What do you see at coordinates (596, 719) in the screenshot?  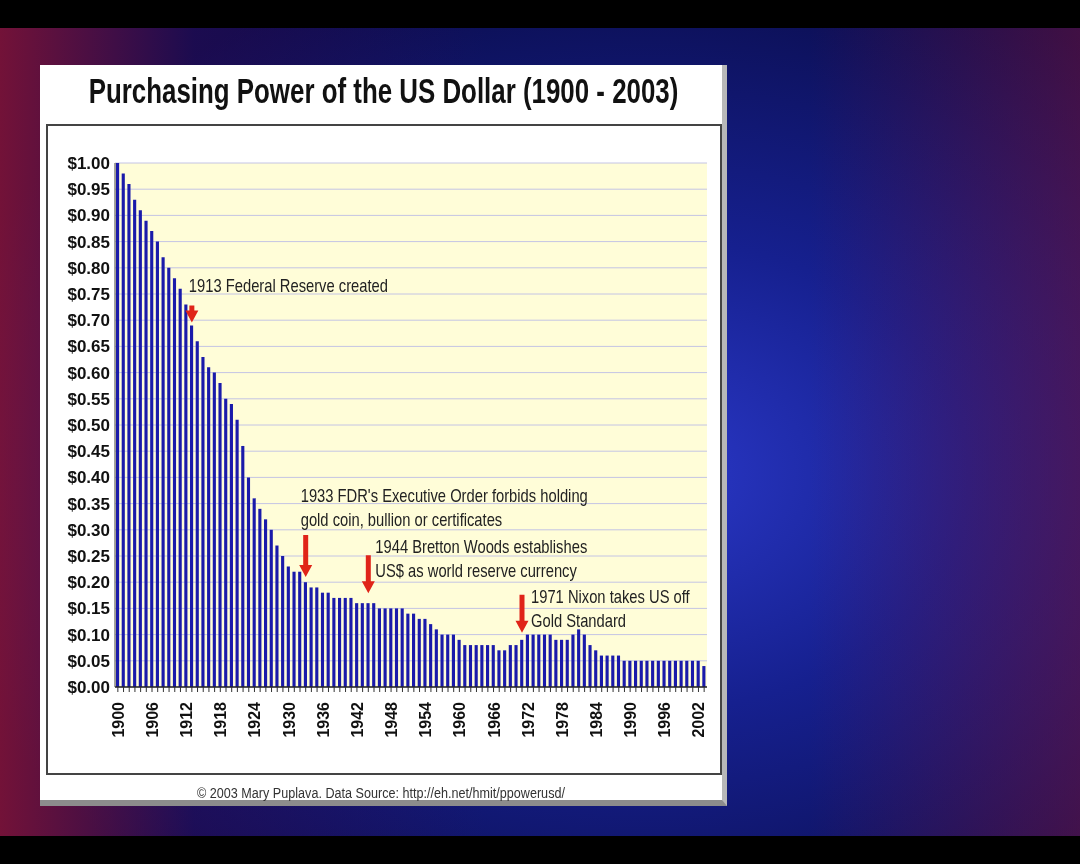 I see `x-tick-label: 1984` at bounding box center [596, 719].